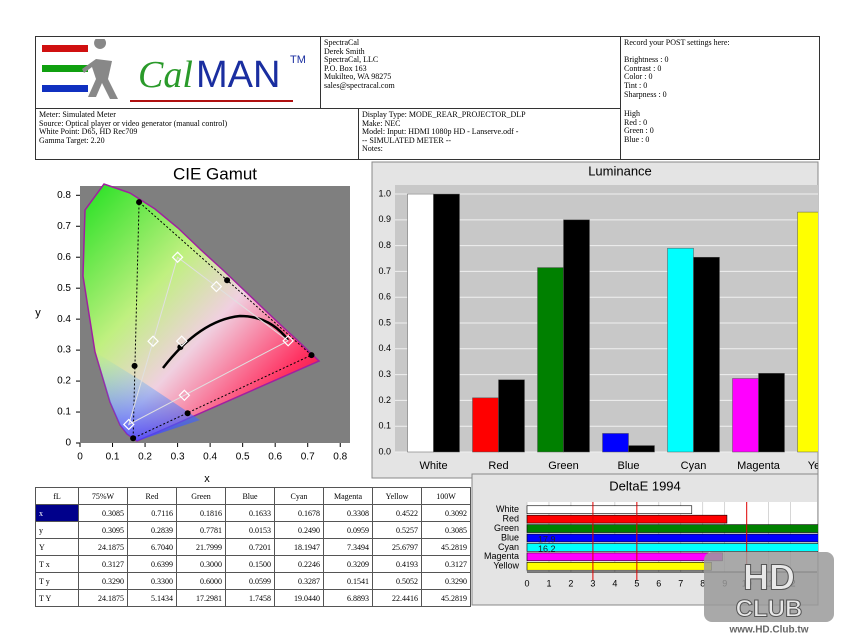 The image size is (846, 640). I want to click on high-line: Blue : 0, so click(637, 139).